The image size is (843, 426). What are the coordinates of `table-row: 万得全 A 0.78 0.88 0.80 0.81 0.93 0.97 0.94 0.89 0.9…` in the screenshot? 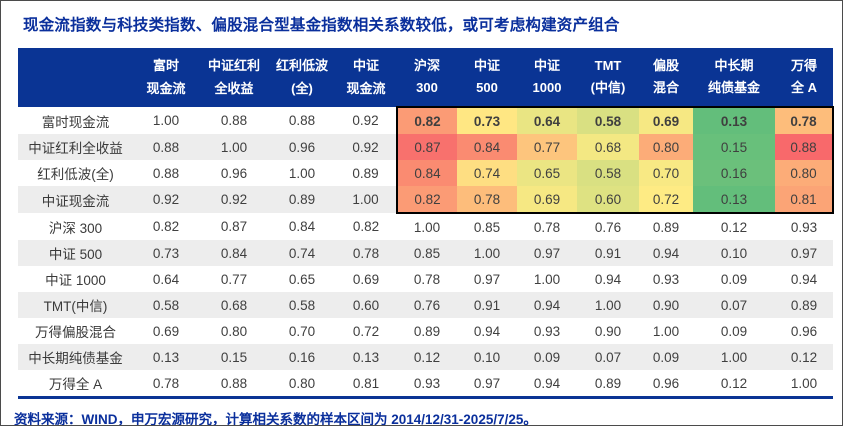 It's located at (425, 384).